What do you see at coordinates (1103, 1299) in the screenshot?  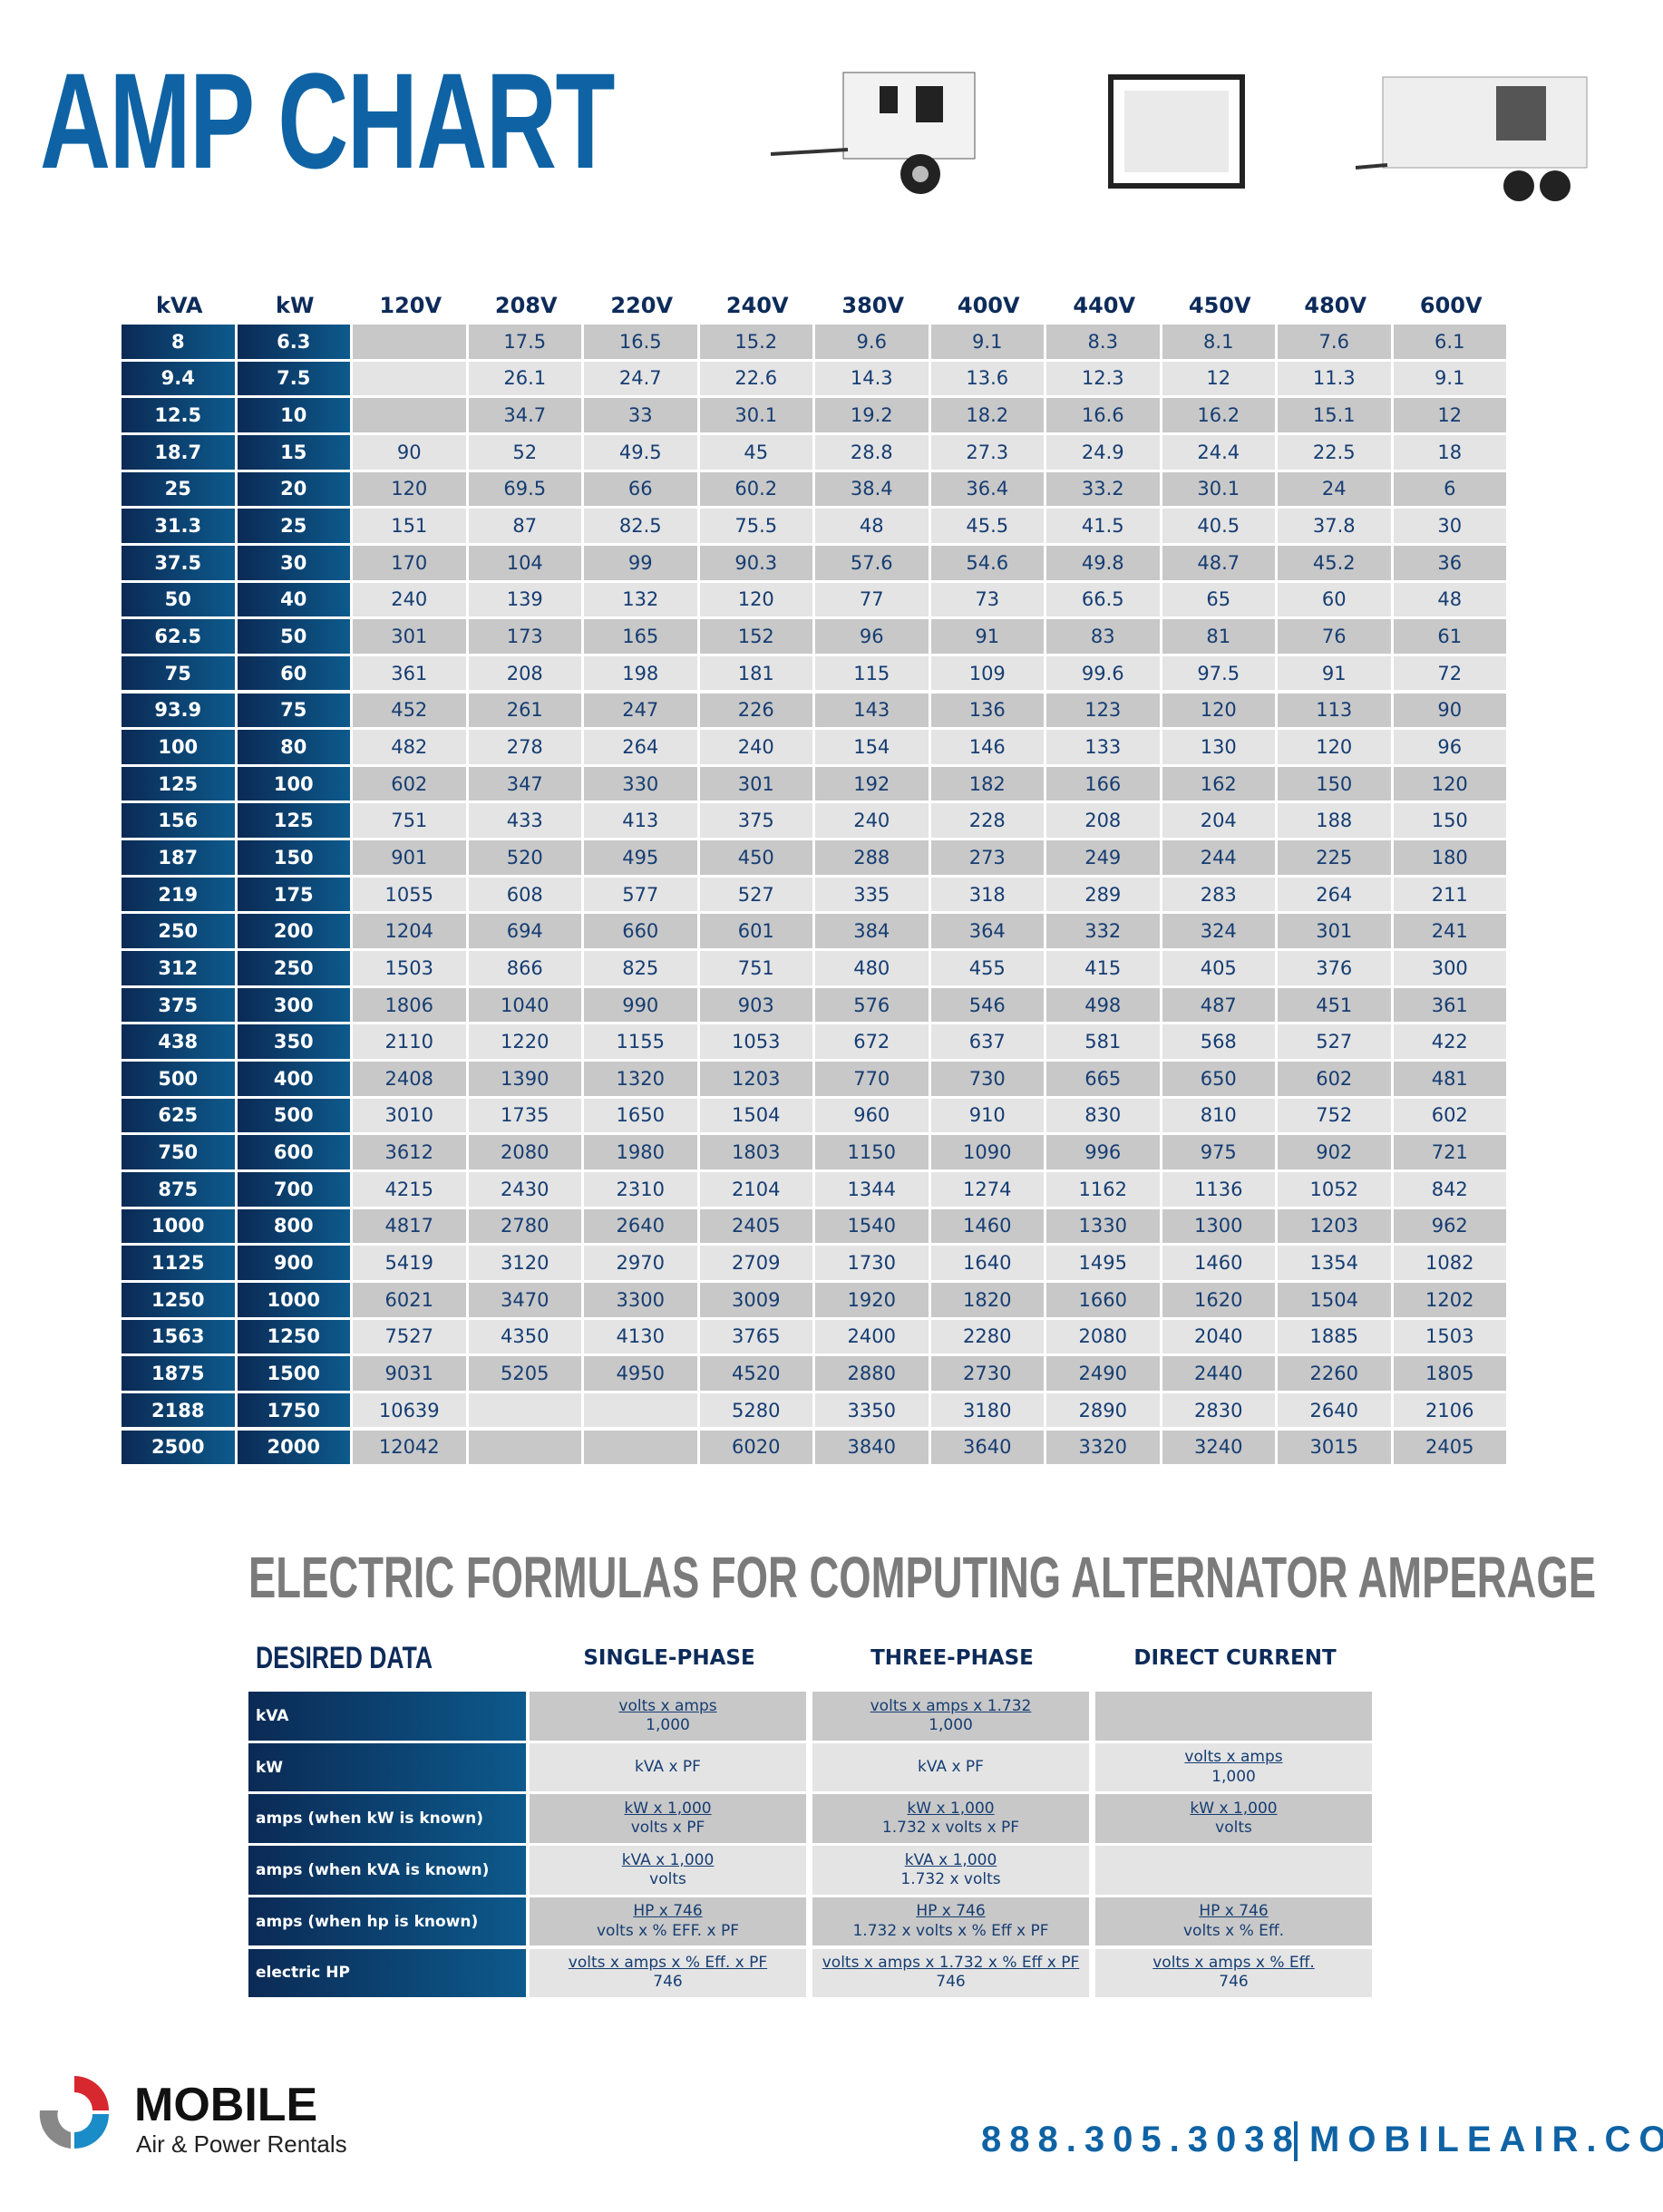 I see `amp-cell: 1660` at bounding box center [1103, 1299].